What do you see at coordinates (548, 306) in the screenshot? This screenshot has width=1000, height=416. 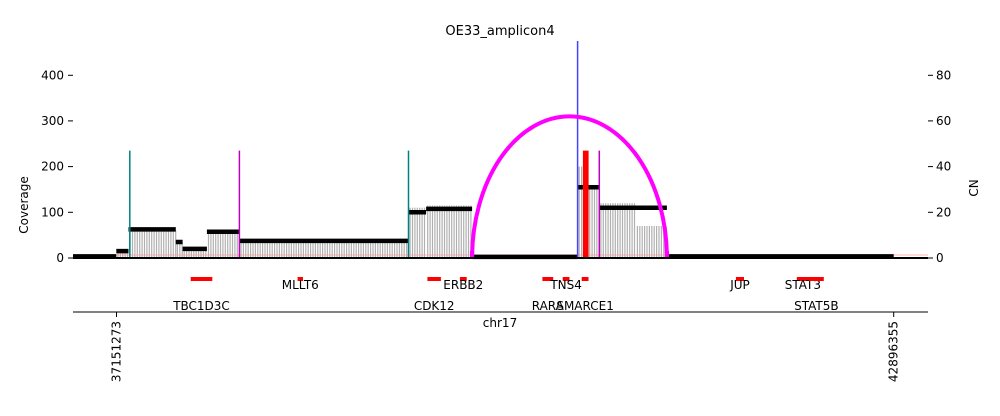 I see `gene-label: RARA` at bounding box center [548, 306].